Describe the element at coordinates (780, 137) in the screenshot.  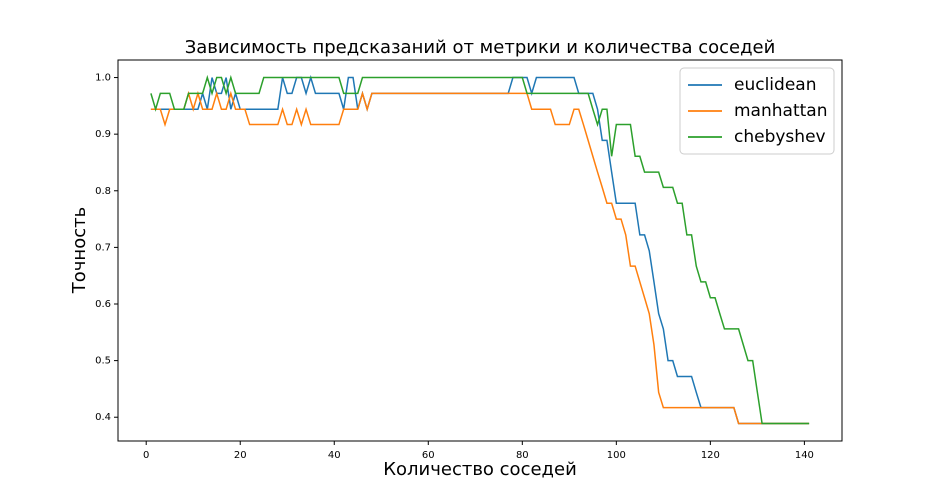
I see `legend-label: chebyshev` at that location.